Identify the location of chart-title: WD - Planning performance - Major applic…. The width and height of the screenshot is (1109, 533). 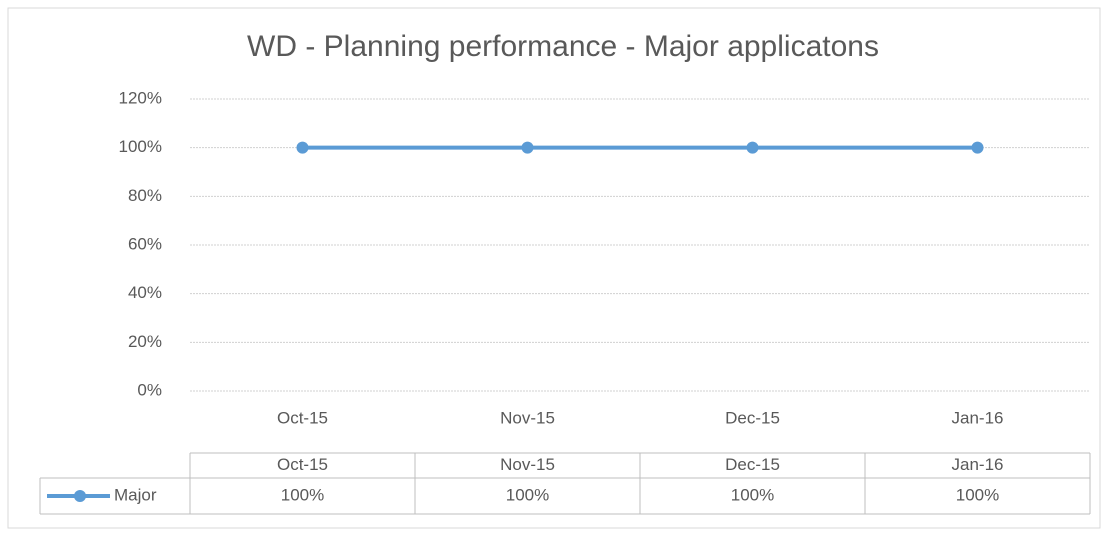
(563, 46).